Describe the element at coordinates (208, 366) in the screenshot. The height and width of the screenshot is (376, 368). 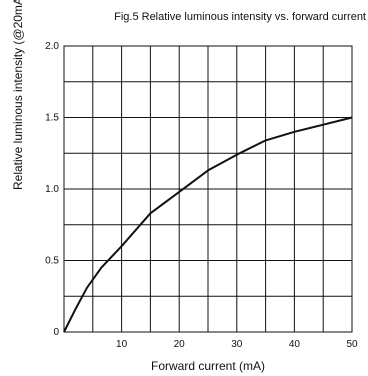
I see `x-axis-label: Forward current (mA)` at that location.